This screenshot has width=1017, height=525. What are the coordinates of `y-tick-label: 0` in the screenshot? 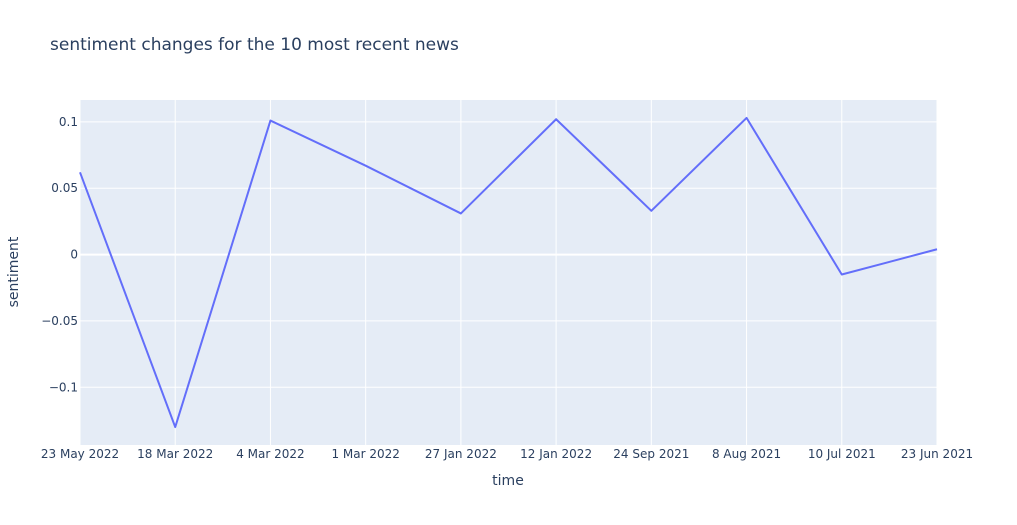 It's located at (74, 255).